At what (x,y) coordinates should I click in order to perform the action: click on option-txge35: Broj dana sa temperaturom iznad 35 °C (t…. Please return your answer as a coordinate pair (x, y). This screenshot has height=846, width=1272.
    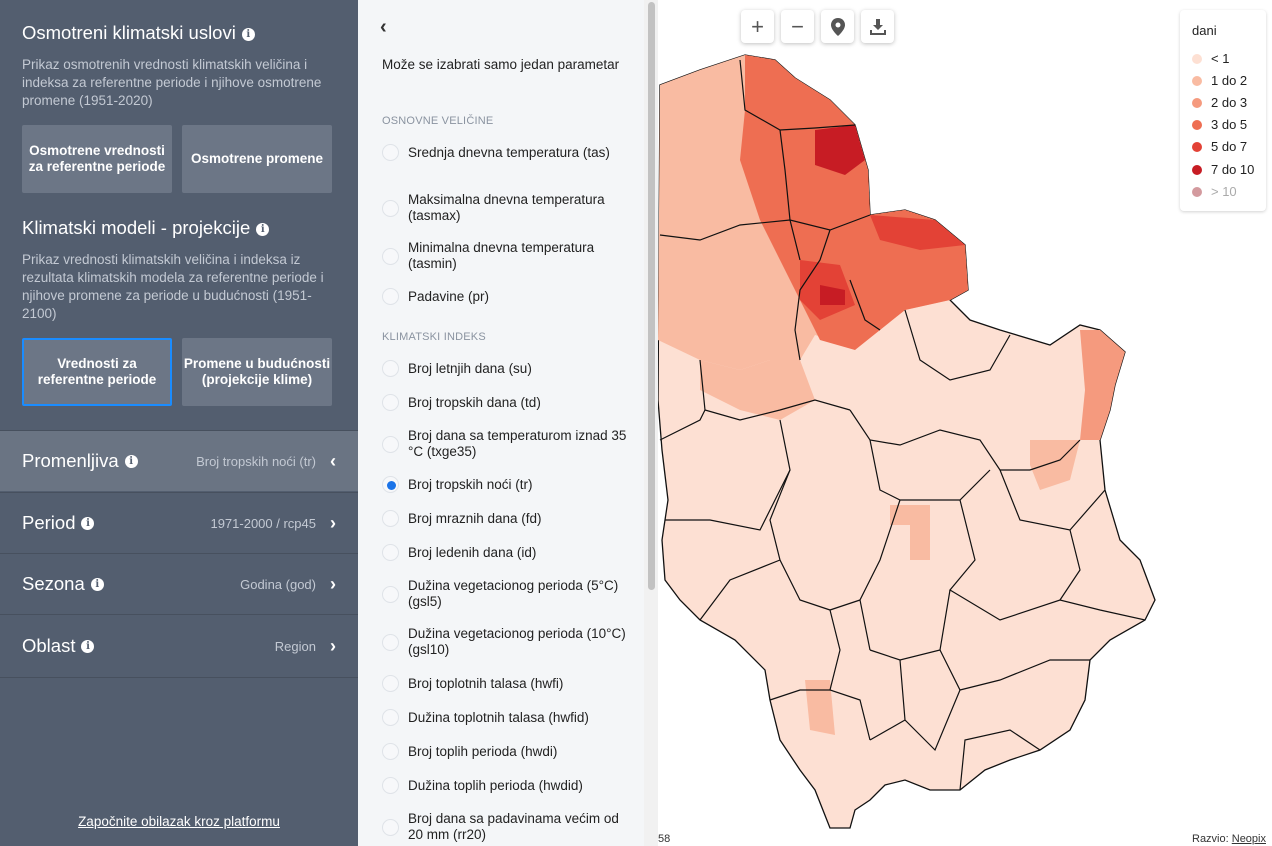
    Looking at the image, I should click on (504, 444).